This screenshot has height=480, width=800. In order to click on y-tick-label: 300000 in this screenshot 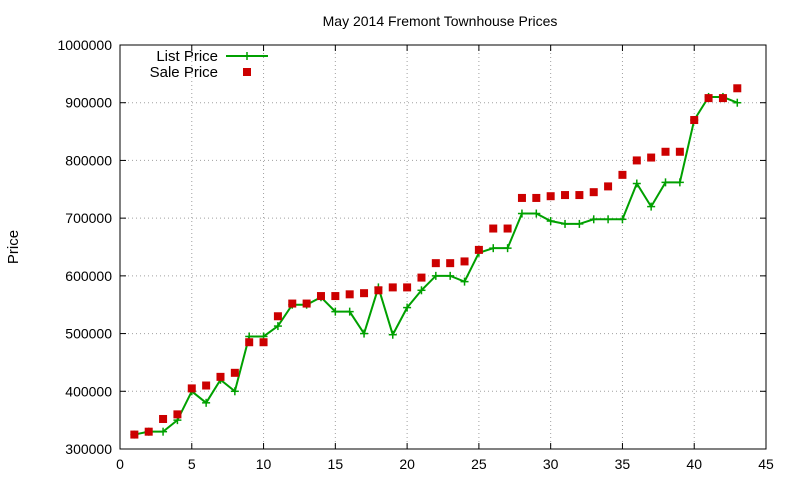, I will do `click(88, 449)`.